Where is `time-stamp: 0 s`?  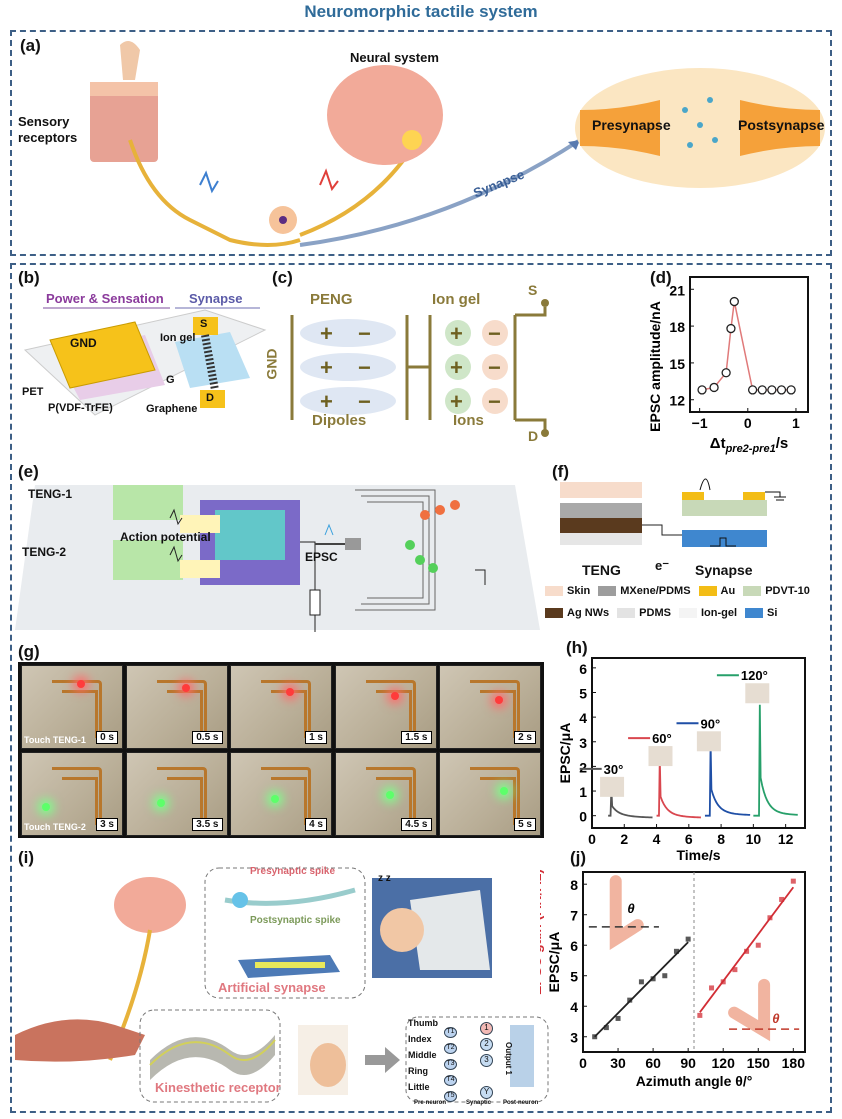
time-stamp: 0 s is located at coordinates (107, 737).